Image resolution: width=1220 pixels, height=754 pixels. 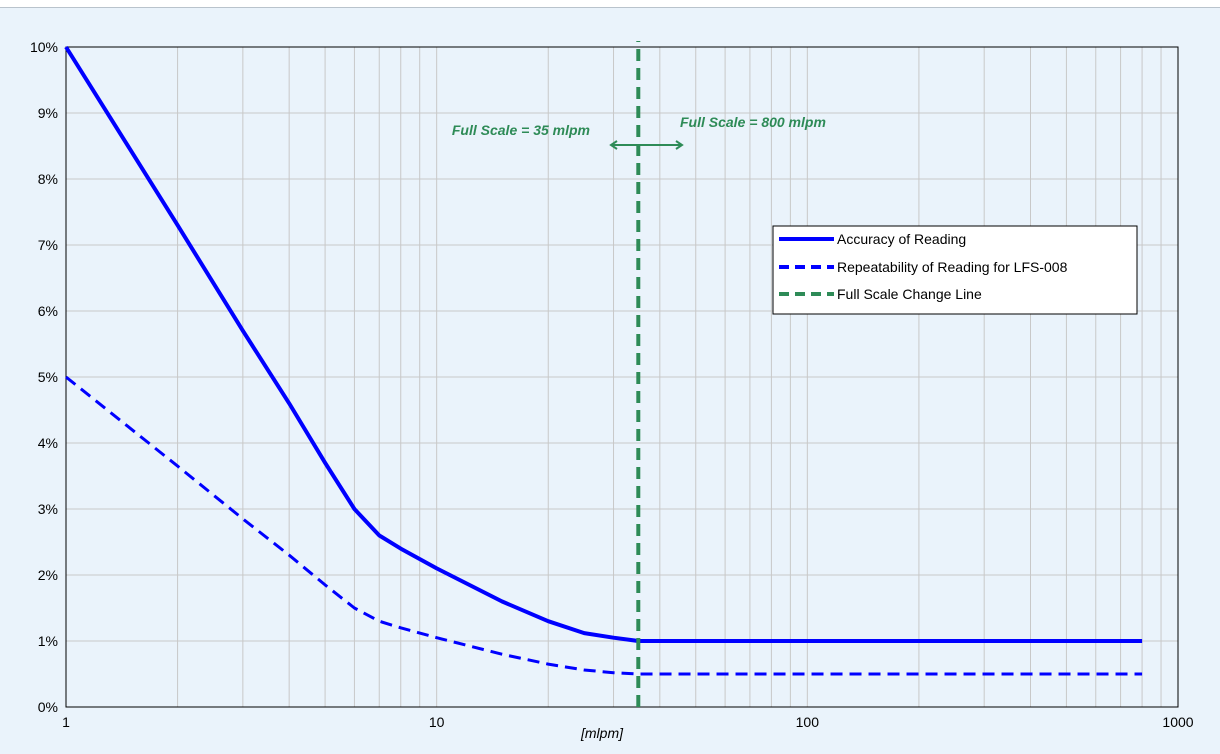 What do you see at coordinates (602, 733) in the screenshot?
I see `x-axis-label: [mlpm]` at bounding box center [602, 733].